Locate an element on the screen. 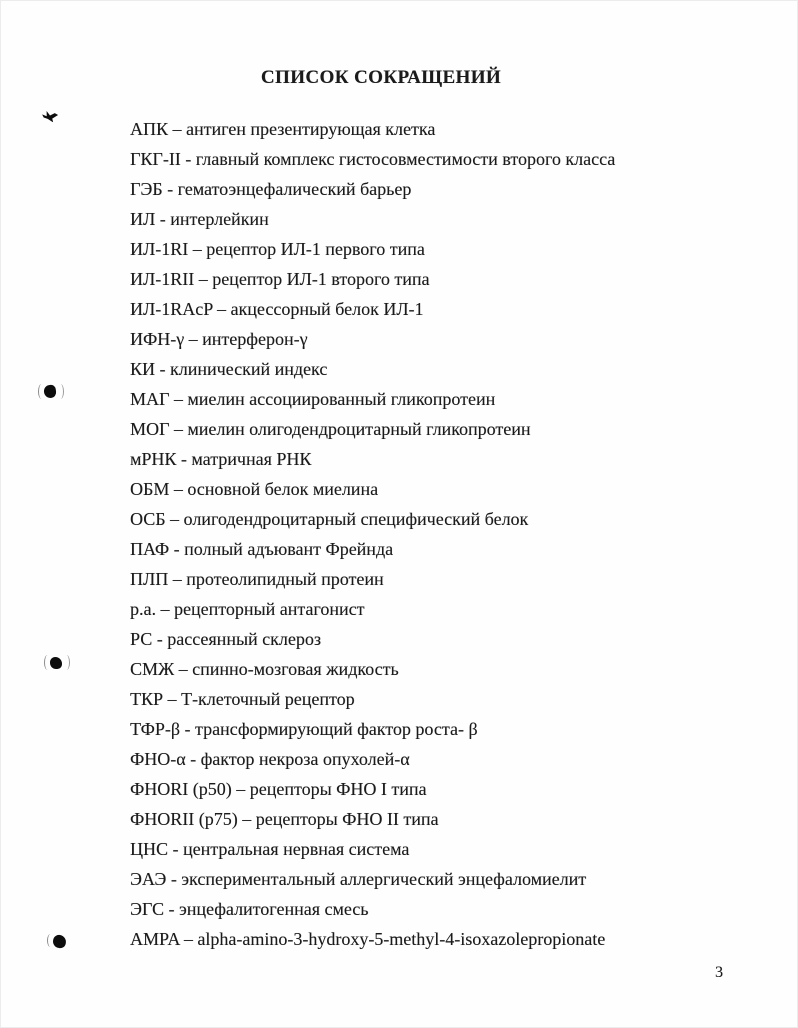 The image size is (798, 1028). abbreviation-item: мРНК - матричная РНК is located at coordinates (221, 459).